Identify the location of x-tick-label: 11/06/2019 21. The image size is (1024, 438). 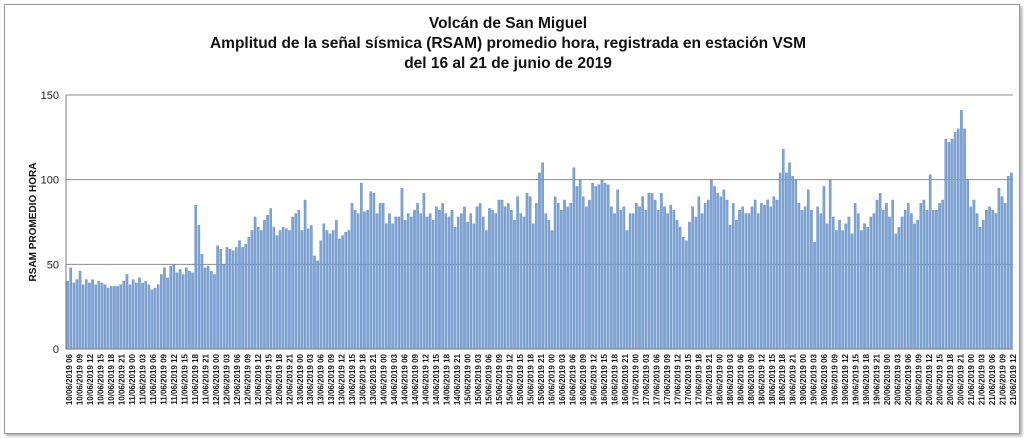
(205, 378).